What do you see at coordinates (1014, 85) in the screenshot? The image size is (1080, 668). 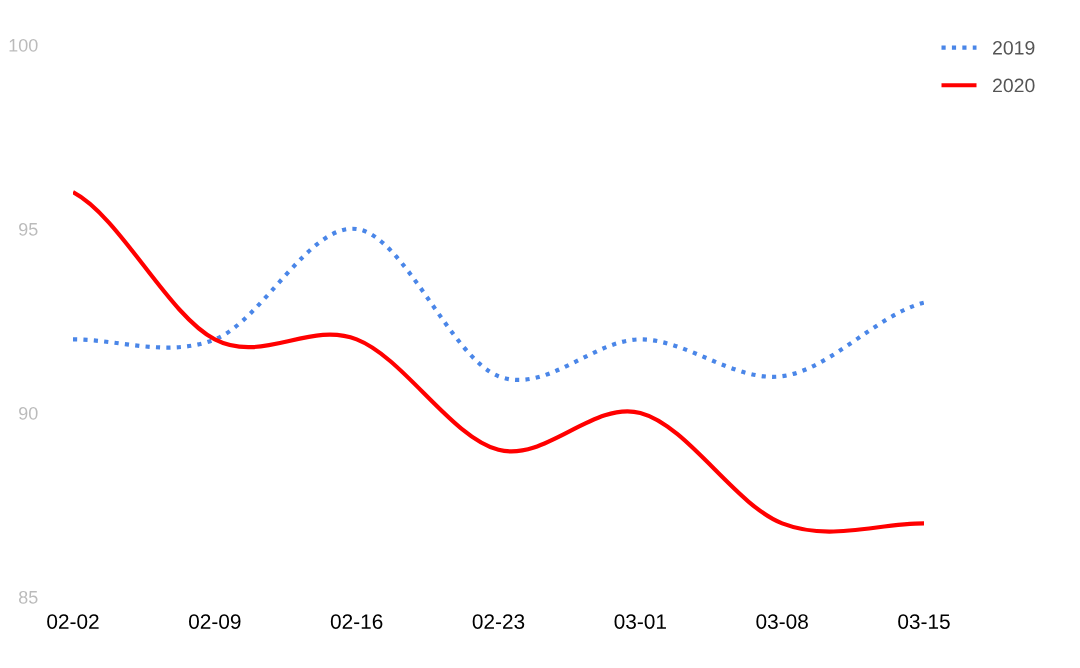 I see `legend-label: 2020` at bounding box center [1014, 85].